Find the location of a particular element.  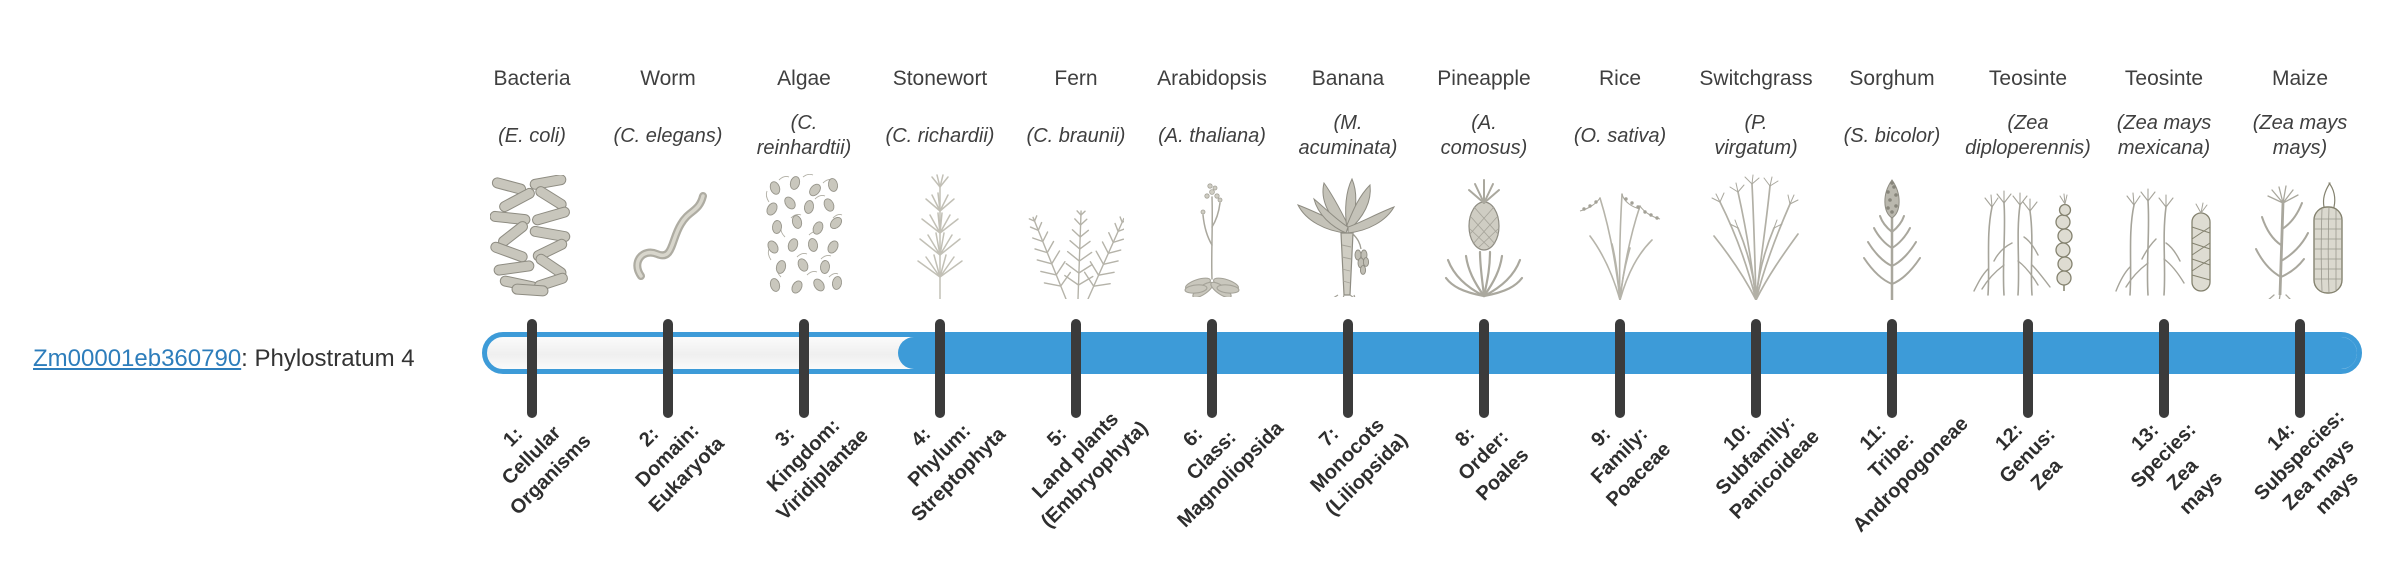

organism-name: Algae is located at coordinates (804, 78).